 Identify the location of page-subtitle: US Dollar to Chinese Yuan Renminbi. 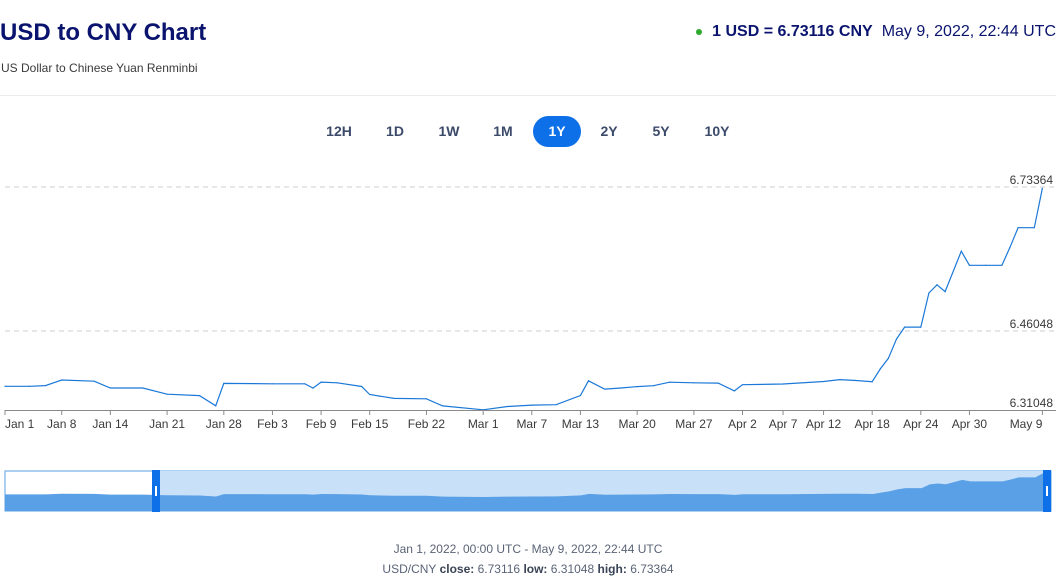
(99, 68).